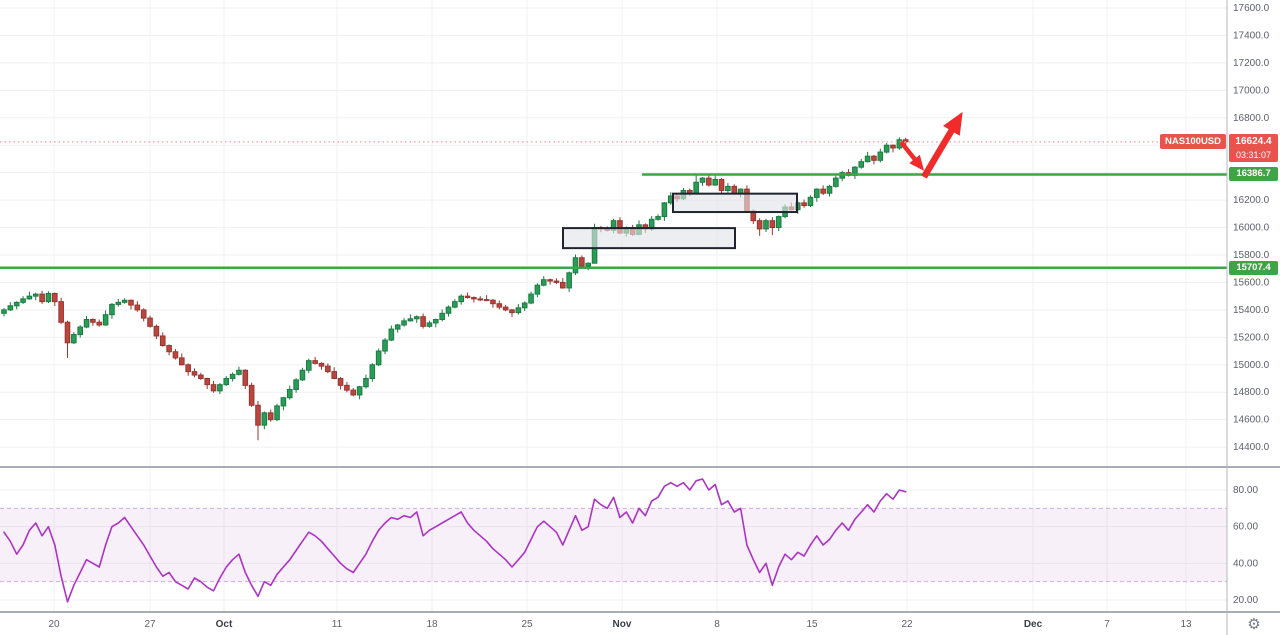  Describe the element at coordinates (907, 624) in the screenshot. I see `svg-text: 22` at that location.